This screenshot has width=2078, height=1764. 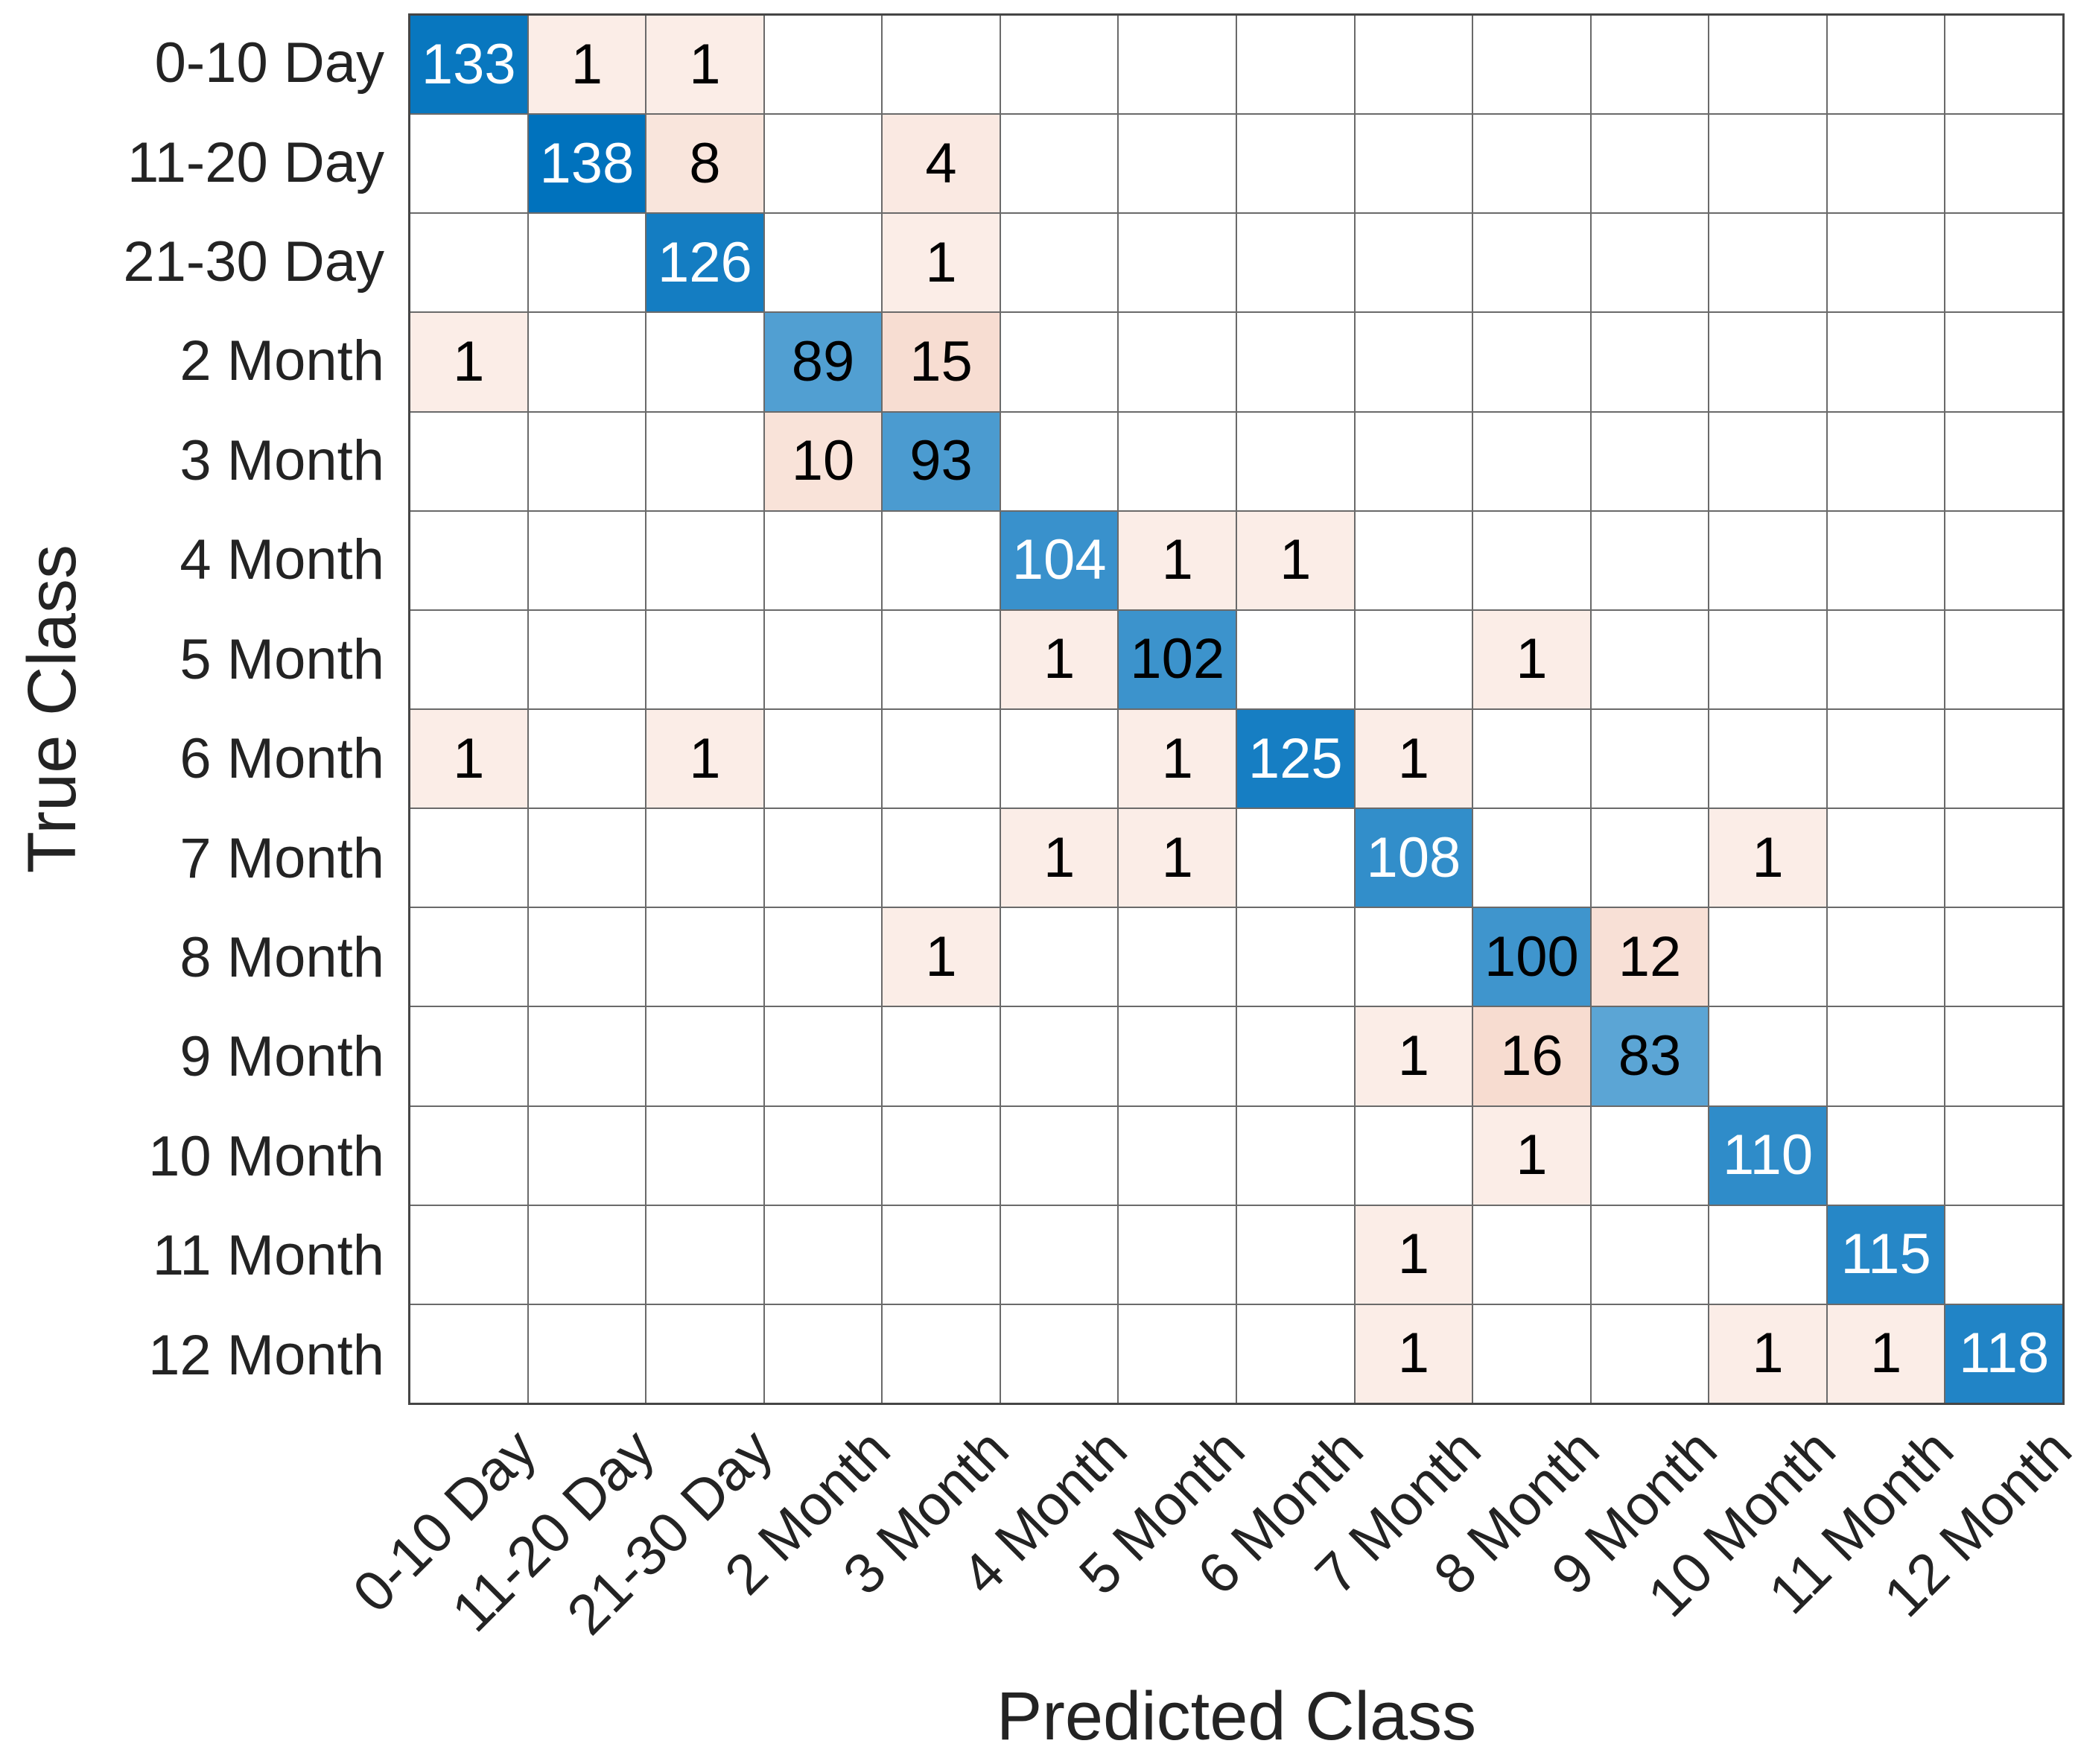 I want to click on matrix-cell: 10, so click(x=823, y=461).